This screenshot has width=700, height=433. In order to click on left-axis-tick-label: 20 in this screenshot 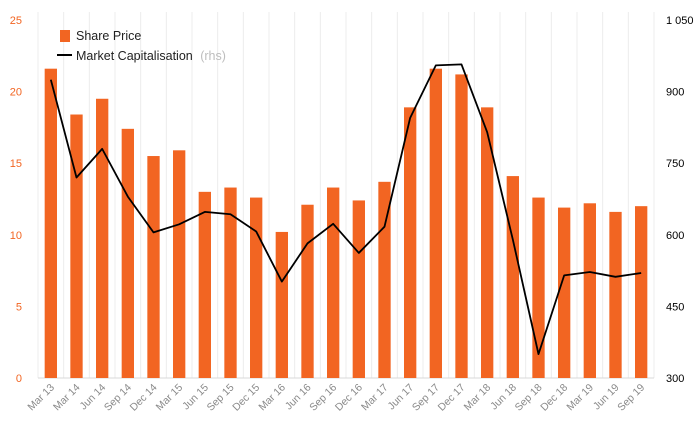, I will do `click(16, 93)`.